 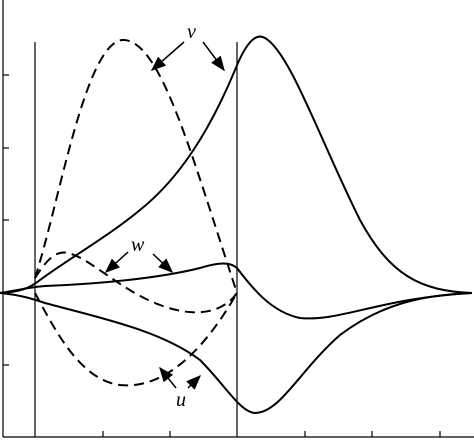 What do you see at coordinates (236, 291) in the screenshot?
I see `solid-w` at bounding box center [236, 291].